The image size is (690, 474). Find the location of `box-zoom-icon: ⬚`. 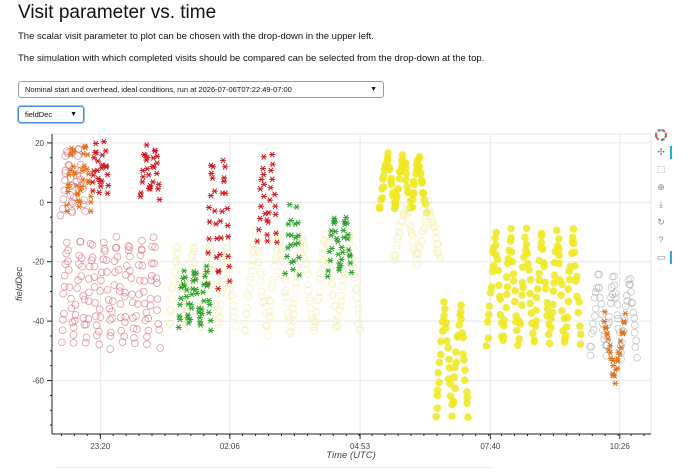

box-zoom-icon: ⬚ is located at coordinates (661, 169).